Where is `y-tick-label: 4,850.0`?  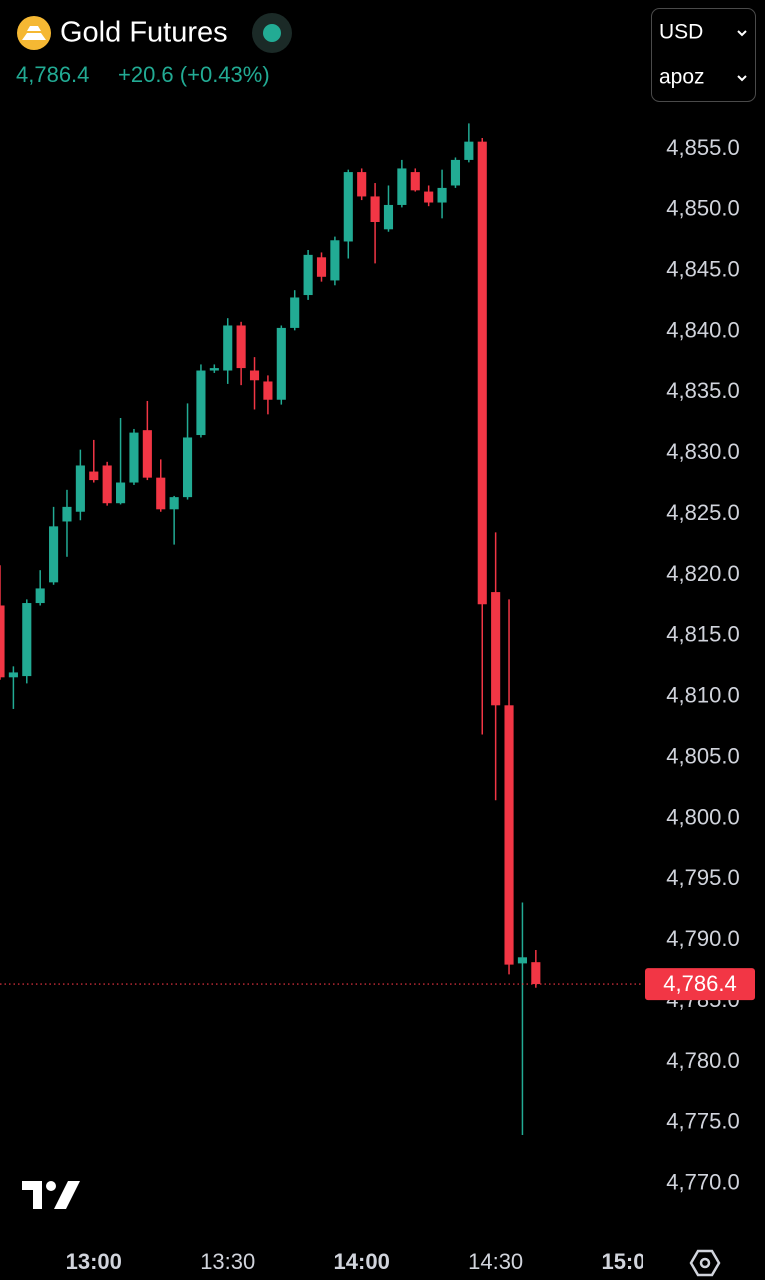 y-tick-label: 4,850.0 is located at coordinates (702, 208).